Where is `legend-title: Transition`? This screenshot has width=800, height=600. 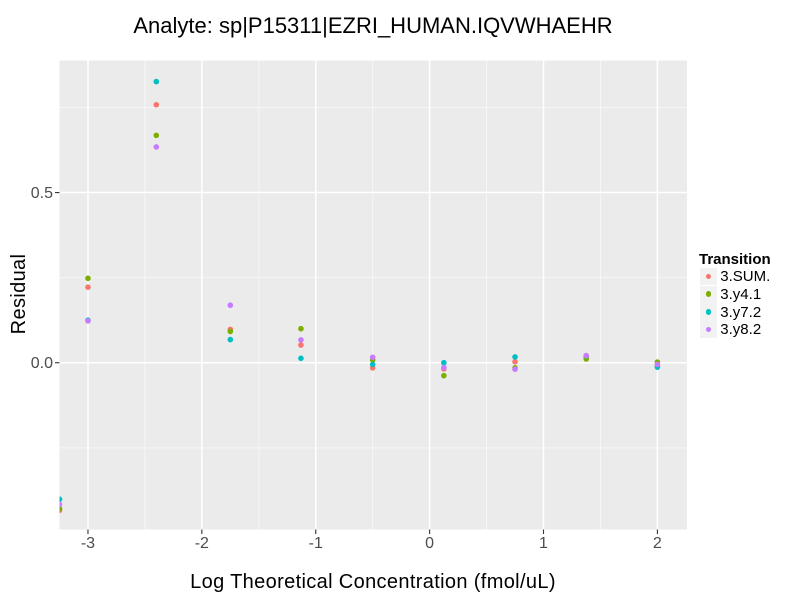
legend-title: Transition is located at coordinates (735, 259).